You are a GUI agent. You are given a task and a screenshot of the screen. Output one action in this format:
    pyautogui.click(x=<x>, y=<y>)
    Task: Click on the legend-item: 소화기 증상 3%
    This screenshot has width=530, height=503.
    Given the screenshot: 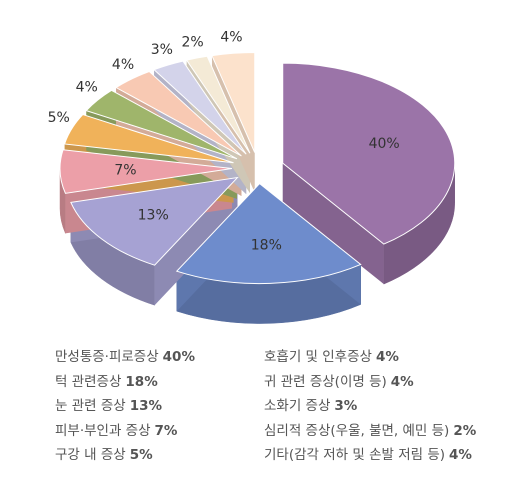 What is the action you would take?
    pyautogui.click(x=311, y=406)
    